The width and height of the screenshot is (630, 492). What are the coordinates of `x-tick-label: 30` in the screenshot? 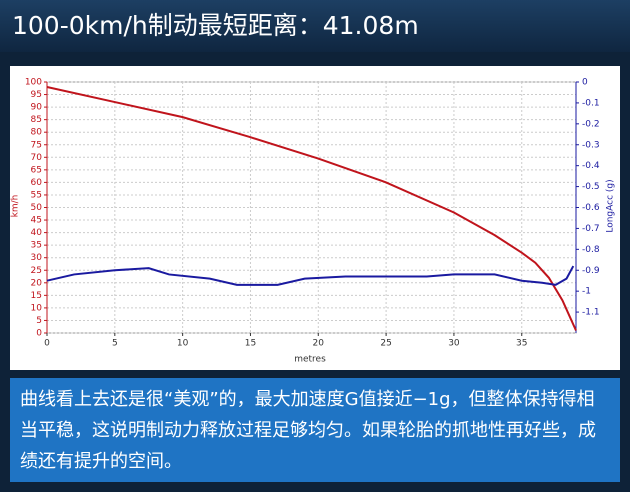 It's located at (454, 344).